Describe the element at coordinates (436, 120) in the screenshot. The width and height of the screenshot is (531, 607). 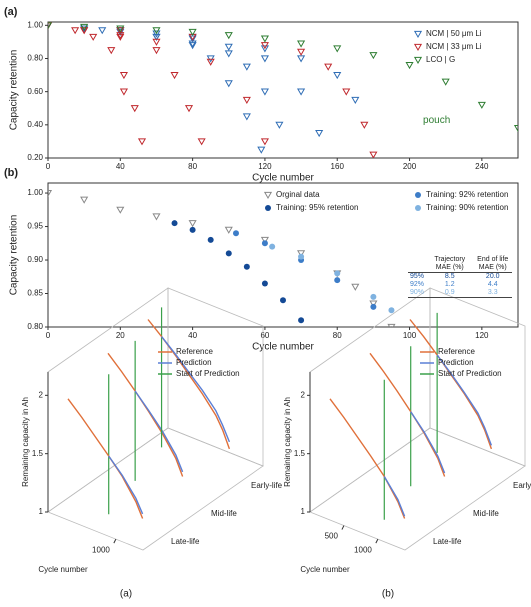
I see `annotation: pouch` at that location.